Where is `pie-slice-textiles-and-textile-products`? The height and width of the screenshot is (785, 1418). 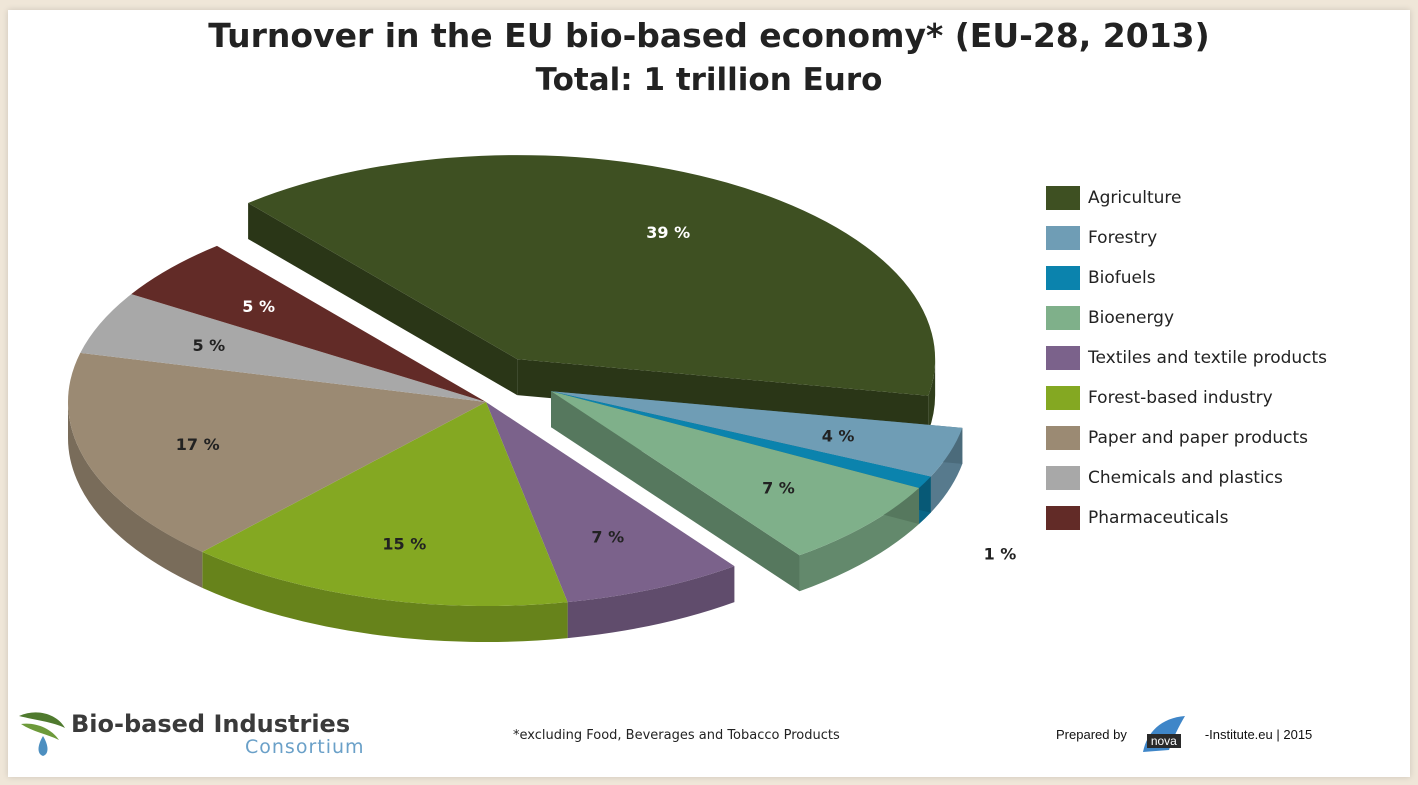 pie-slice-textiles-and-textile-products is located at coordinates (610, 502).